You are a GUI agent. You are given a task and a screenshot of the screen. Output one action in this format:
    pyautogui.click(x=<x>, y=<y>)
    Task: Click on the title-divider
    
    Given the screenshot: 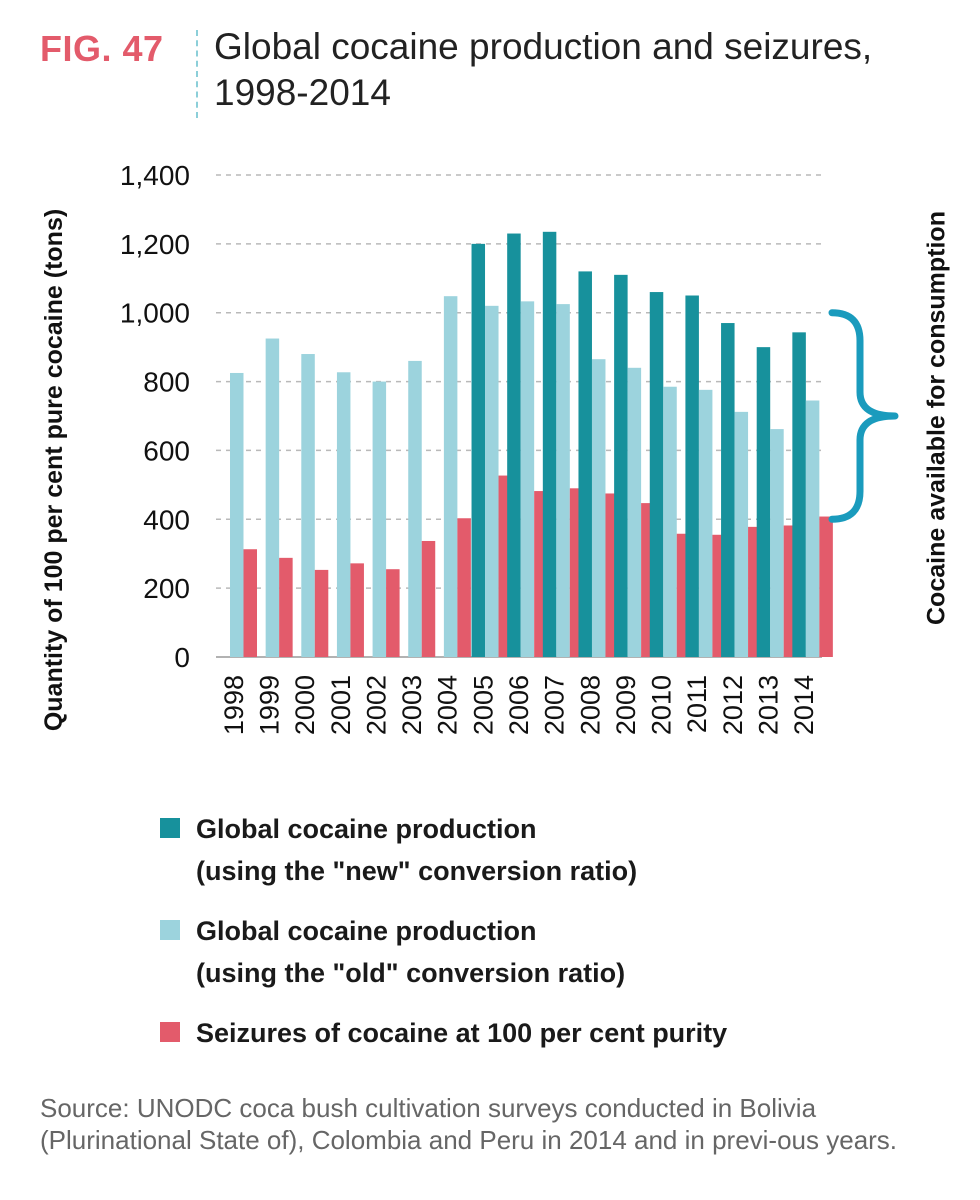 What is the action you would take?
    pyautogui.click(x=197, y=74)
    